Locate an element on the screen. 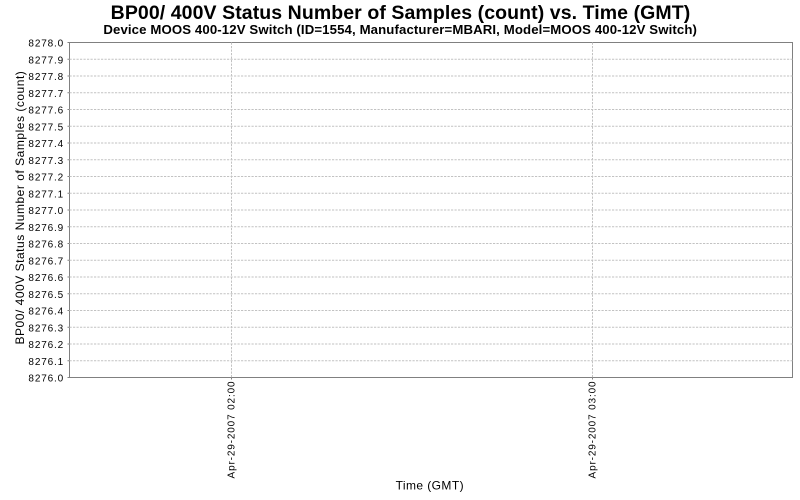 This screenshot has width=800, height=500. svg-text: 8277.7 is located at coordinates (46, 94).